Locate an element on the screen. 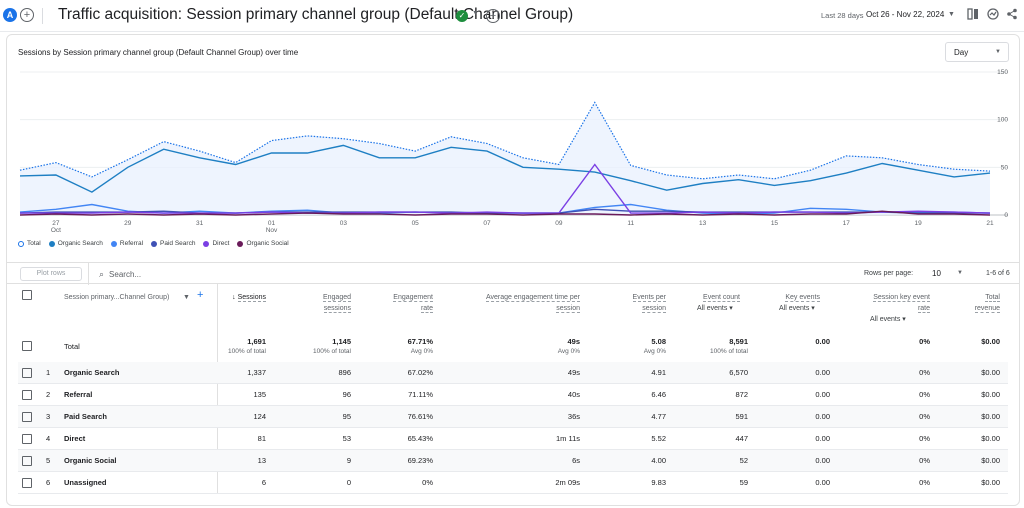 The image size is (1024, 508). legend-dot-icon is located at coordinates (154, 243).